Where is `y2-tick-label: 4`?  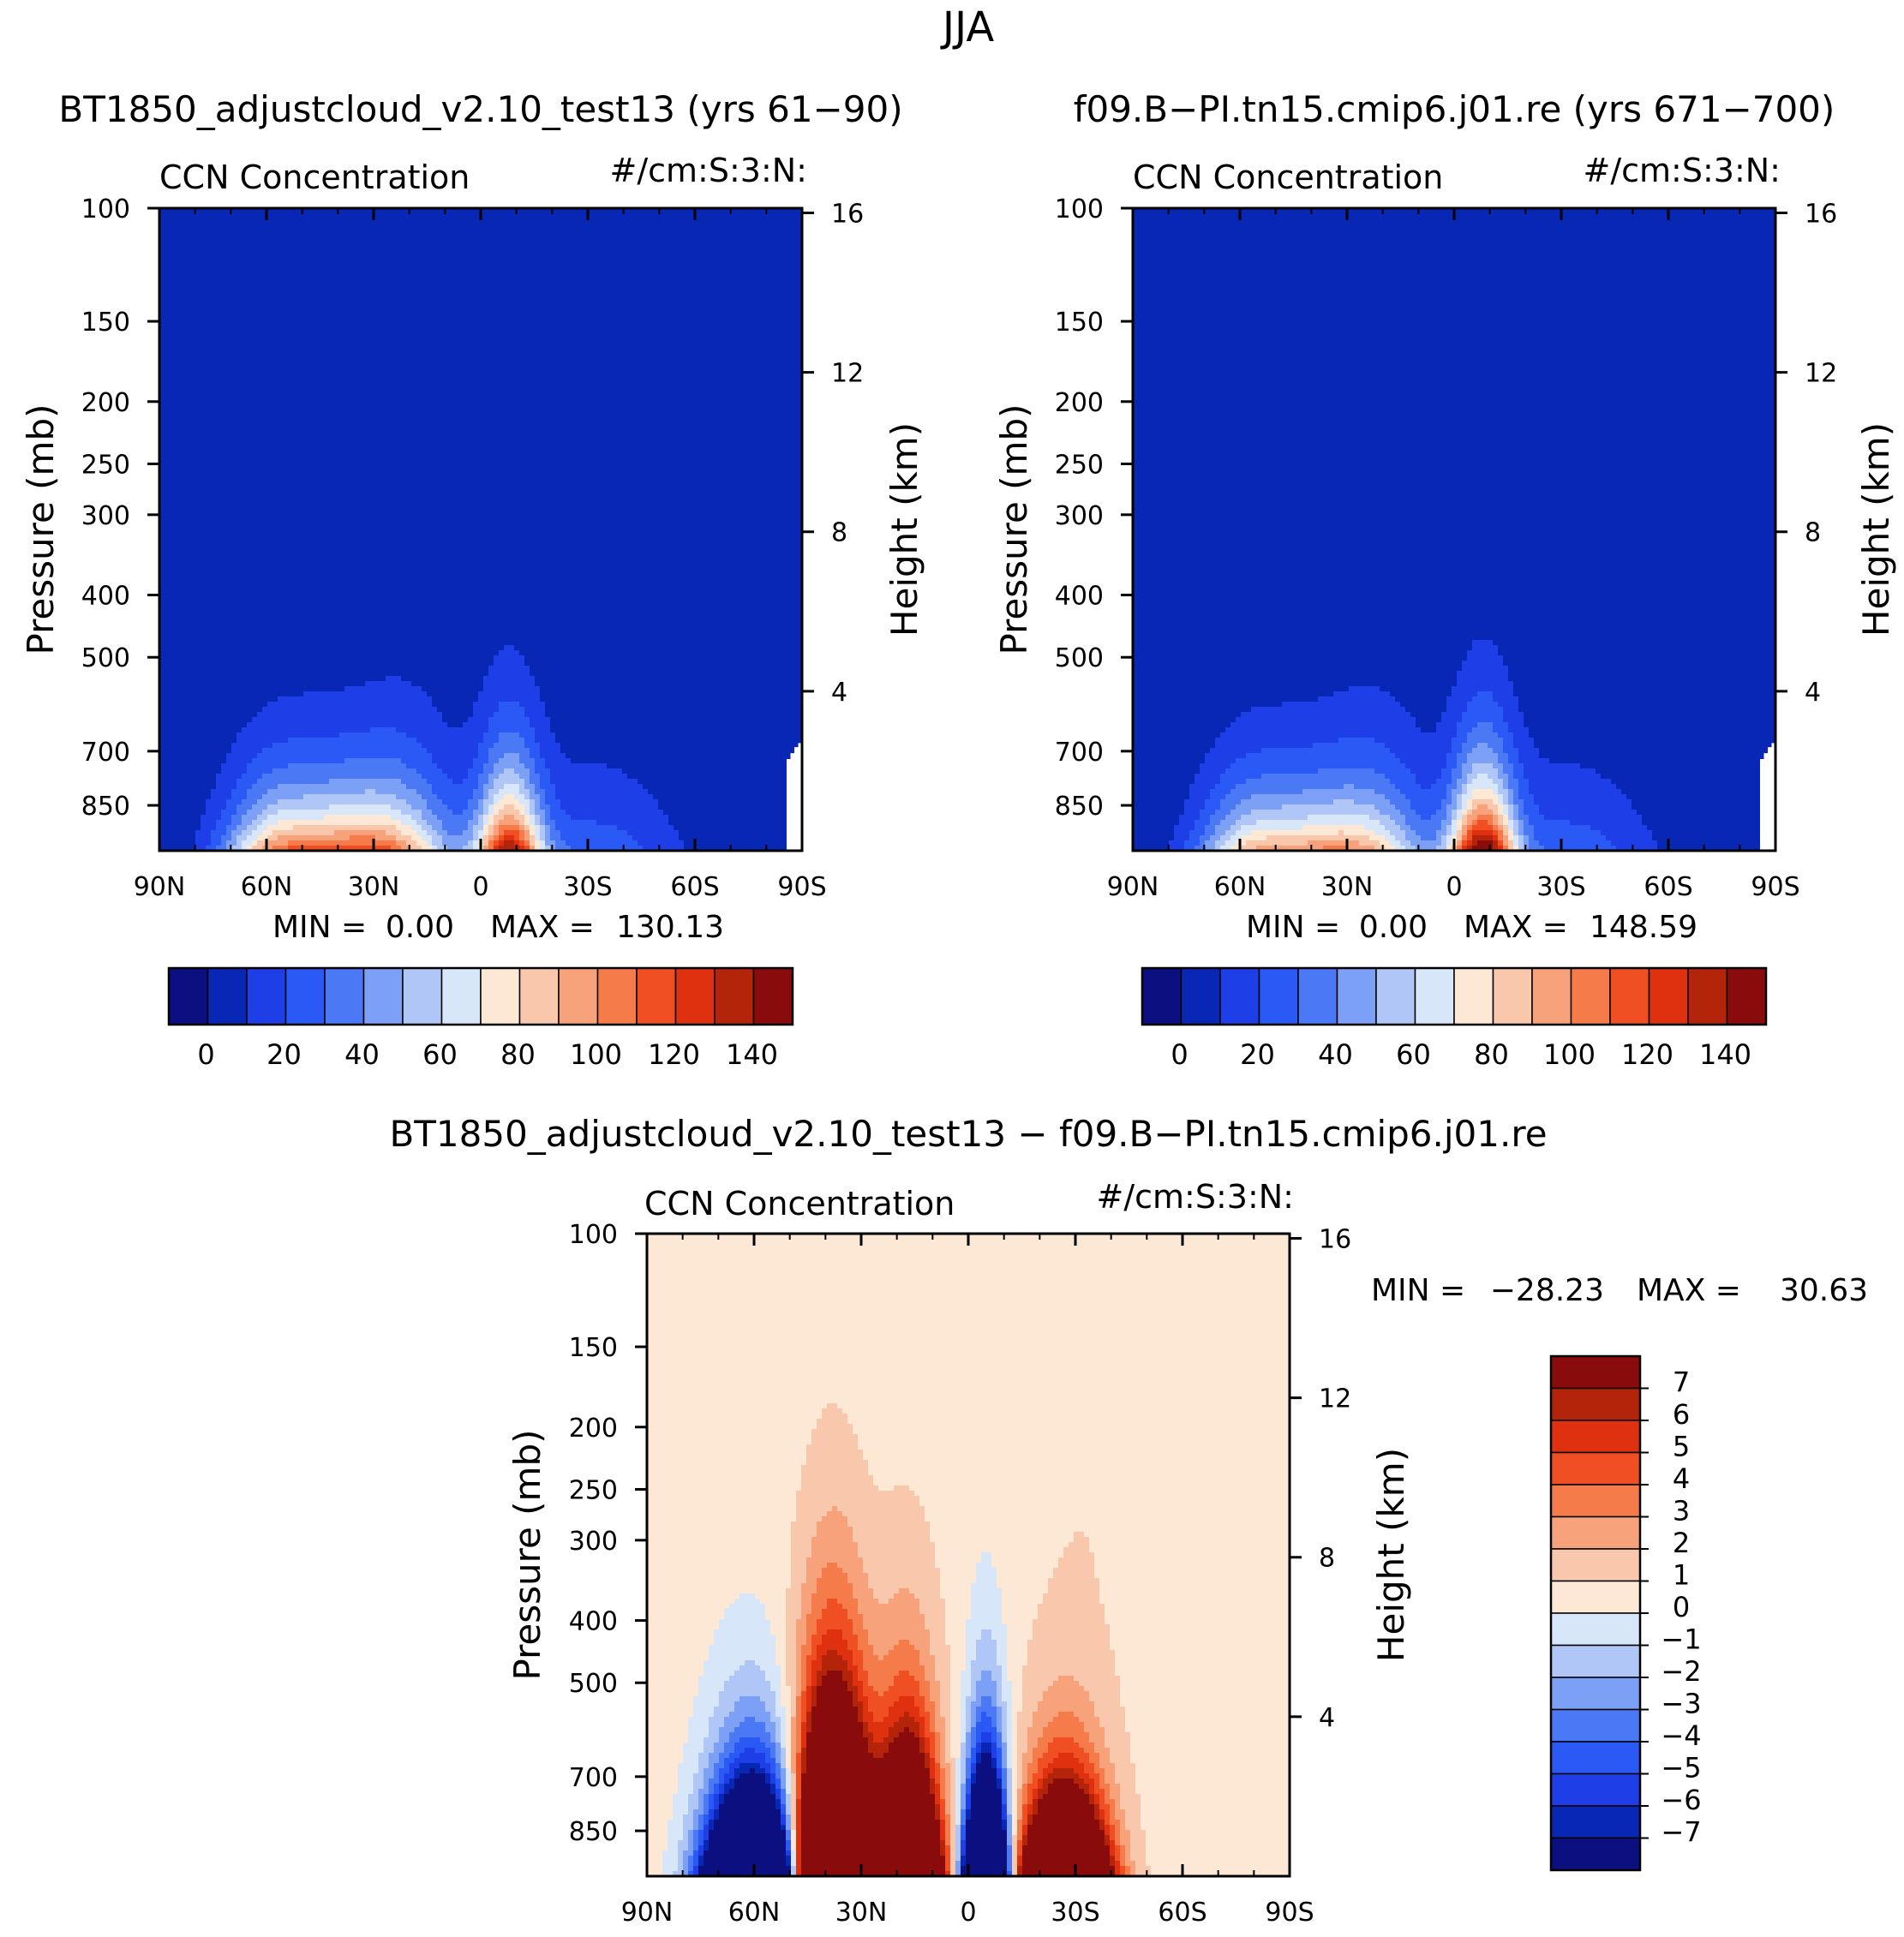
y2-tick-label: 4 is located at coordinates (1327, 1718).